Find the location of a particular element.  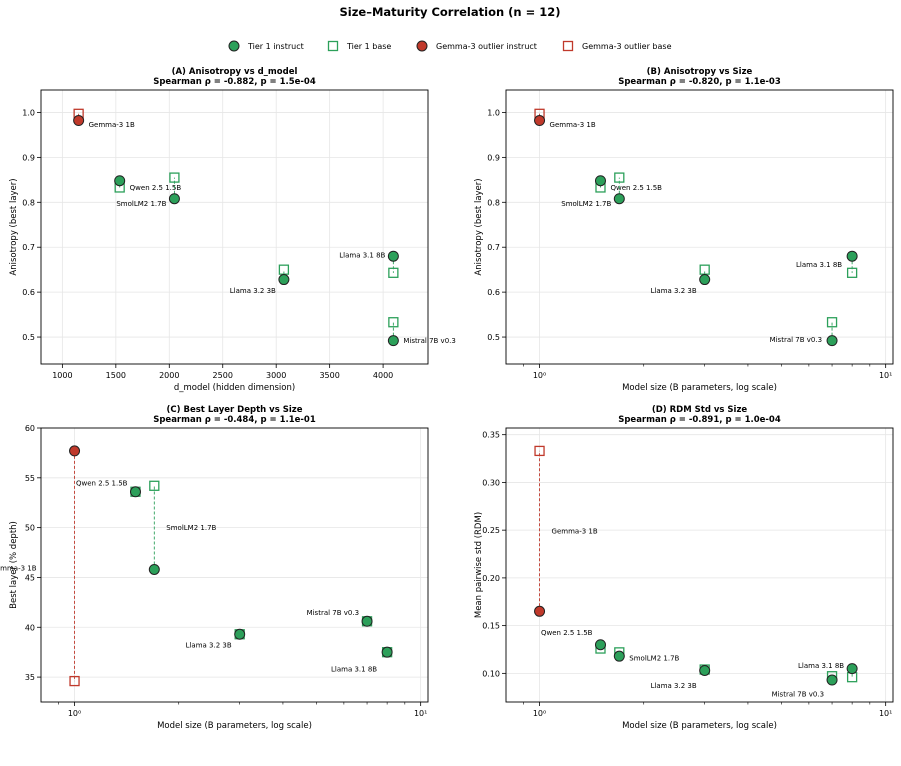

legend-entry: Gemma-3 outlier base is located at coordinates (617, 46).